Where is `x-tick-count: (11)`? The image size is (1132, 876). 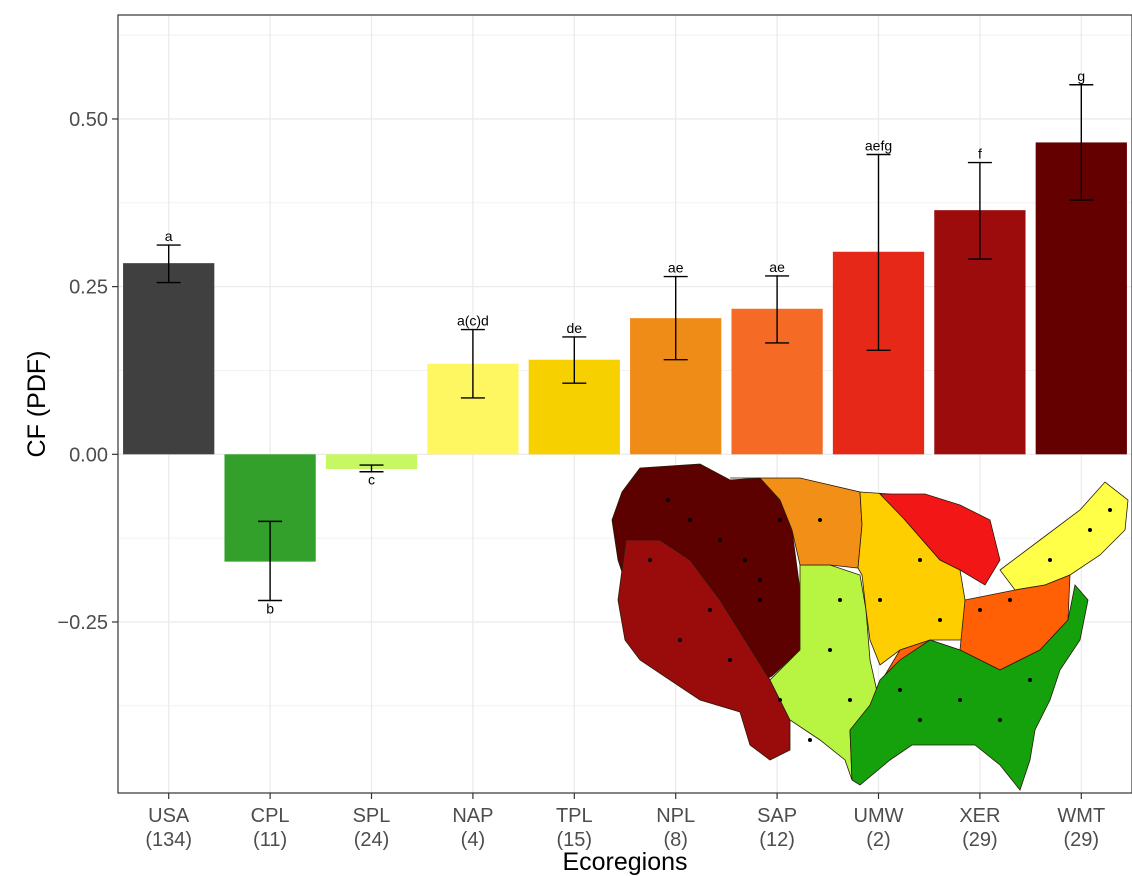 x-tick-count: (11) is located at coordinates (270, 840).